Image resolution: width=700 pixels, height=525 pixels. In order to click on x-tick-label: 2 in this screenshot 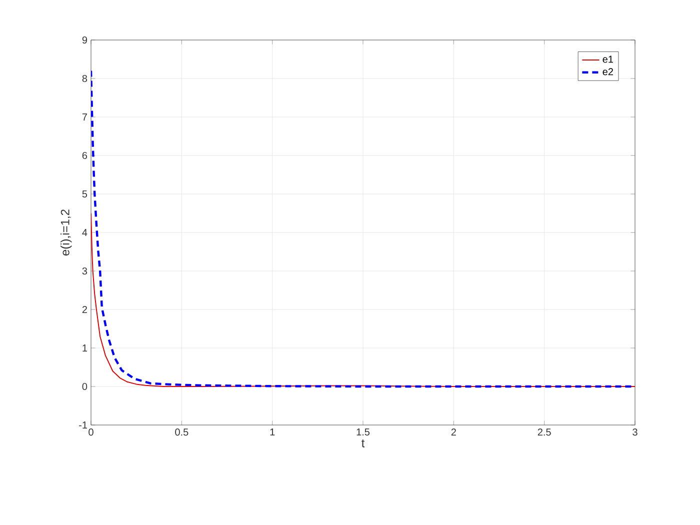, I will do `click(453, 432)`.